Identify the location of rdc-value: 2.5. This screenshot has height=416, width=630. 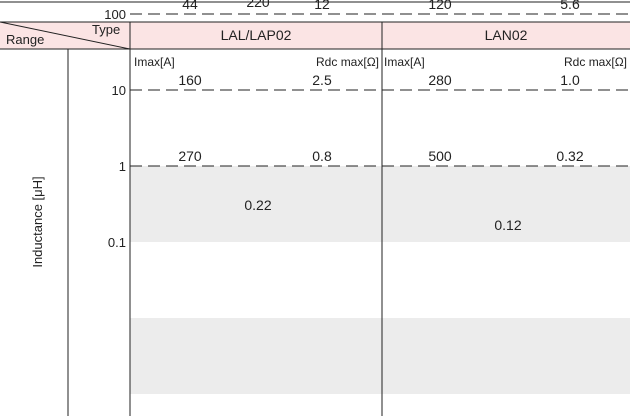
(322, 80).